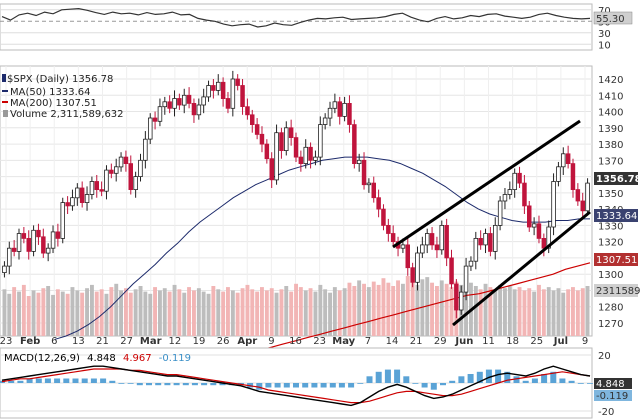 The height and width of the screenshot is (420, 640). What do you see at coordinates (610, 19) in the screenshot?
I see `rsi-last-value: 55.30` at bounding box center [610, 19].